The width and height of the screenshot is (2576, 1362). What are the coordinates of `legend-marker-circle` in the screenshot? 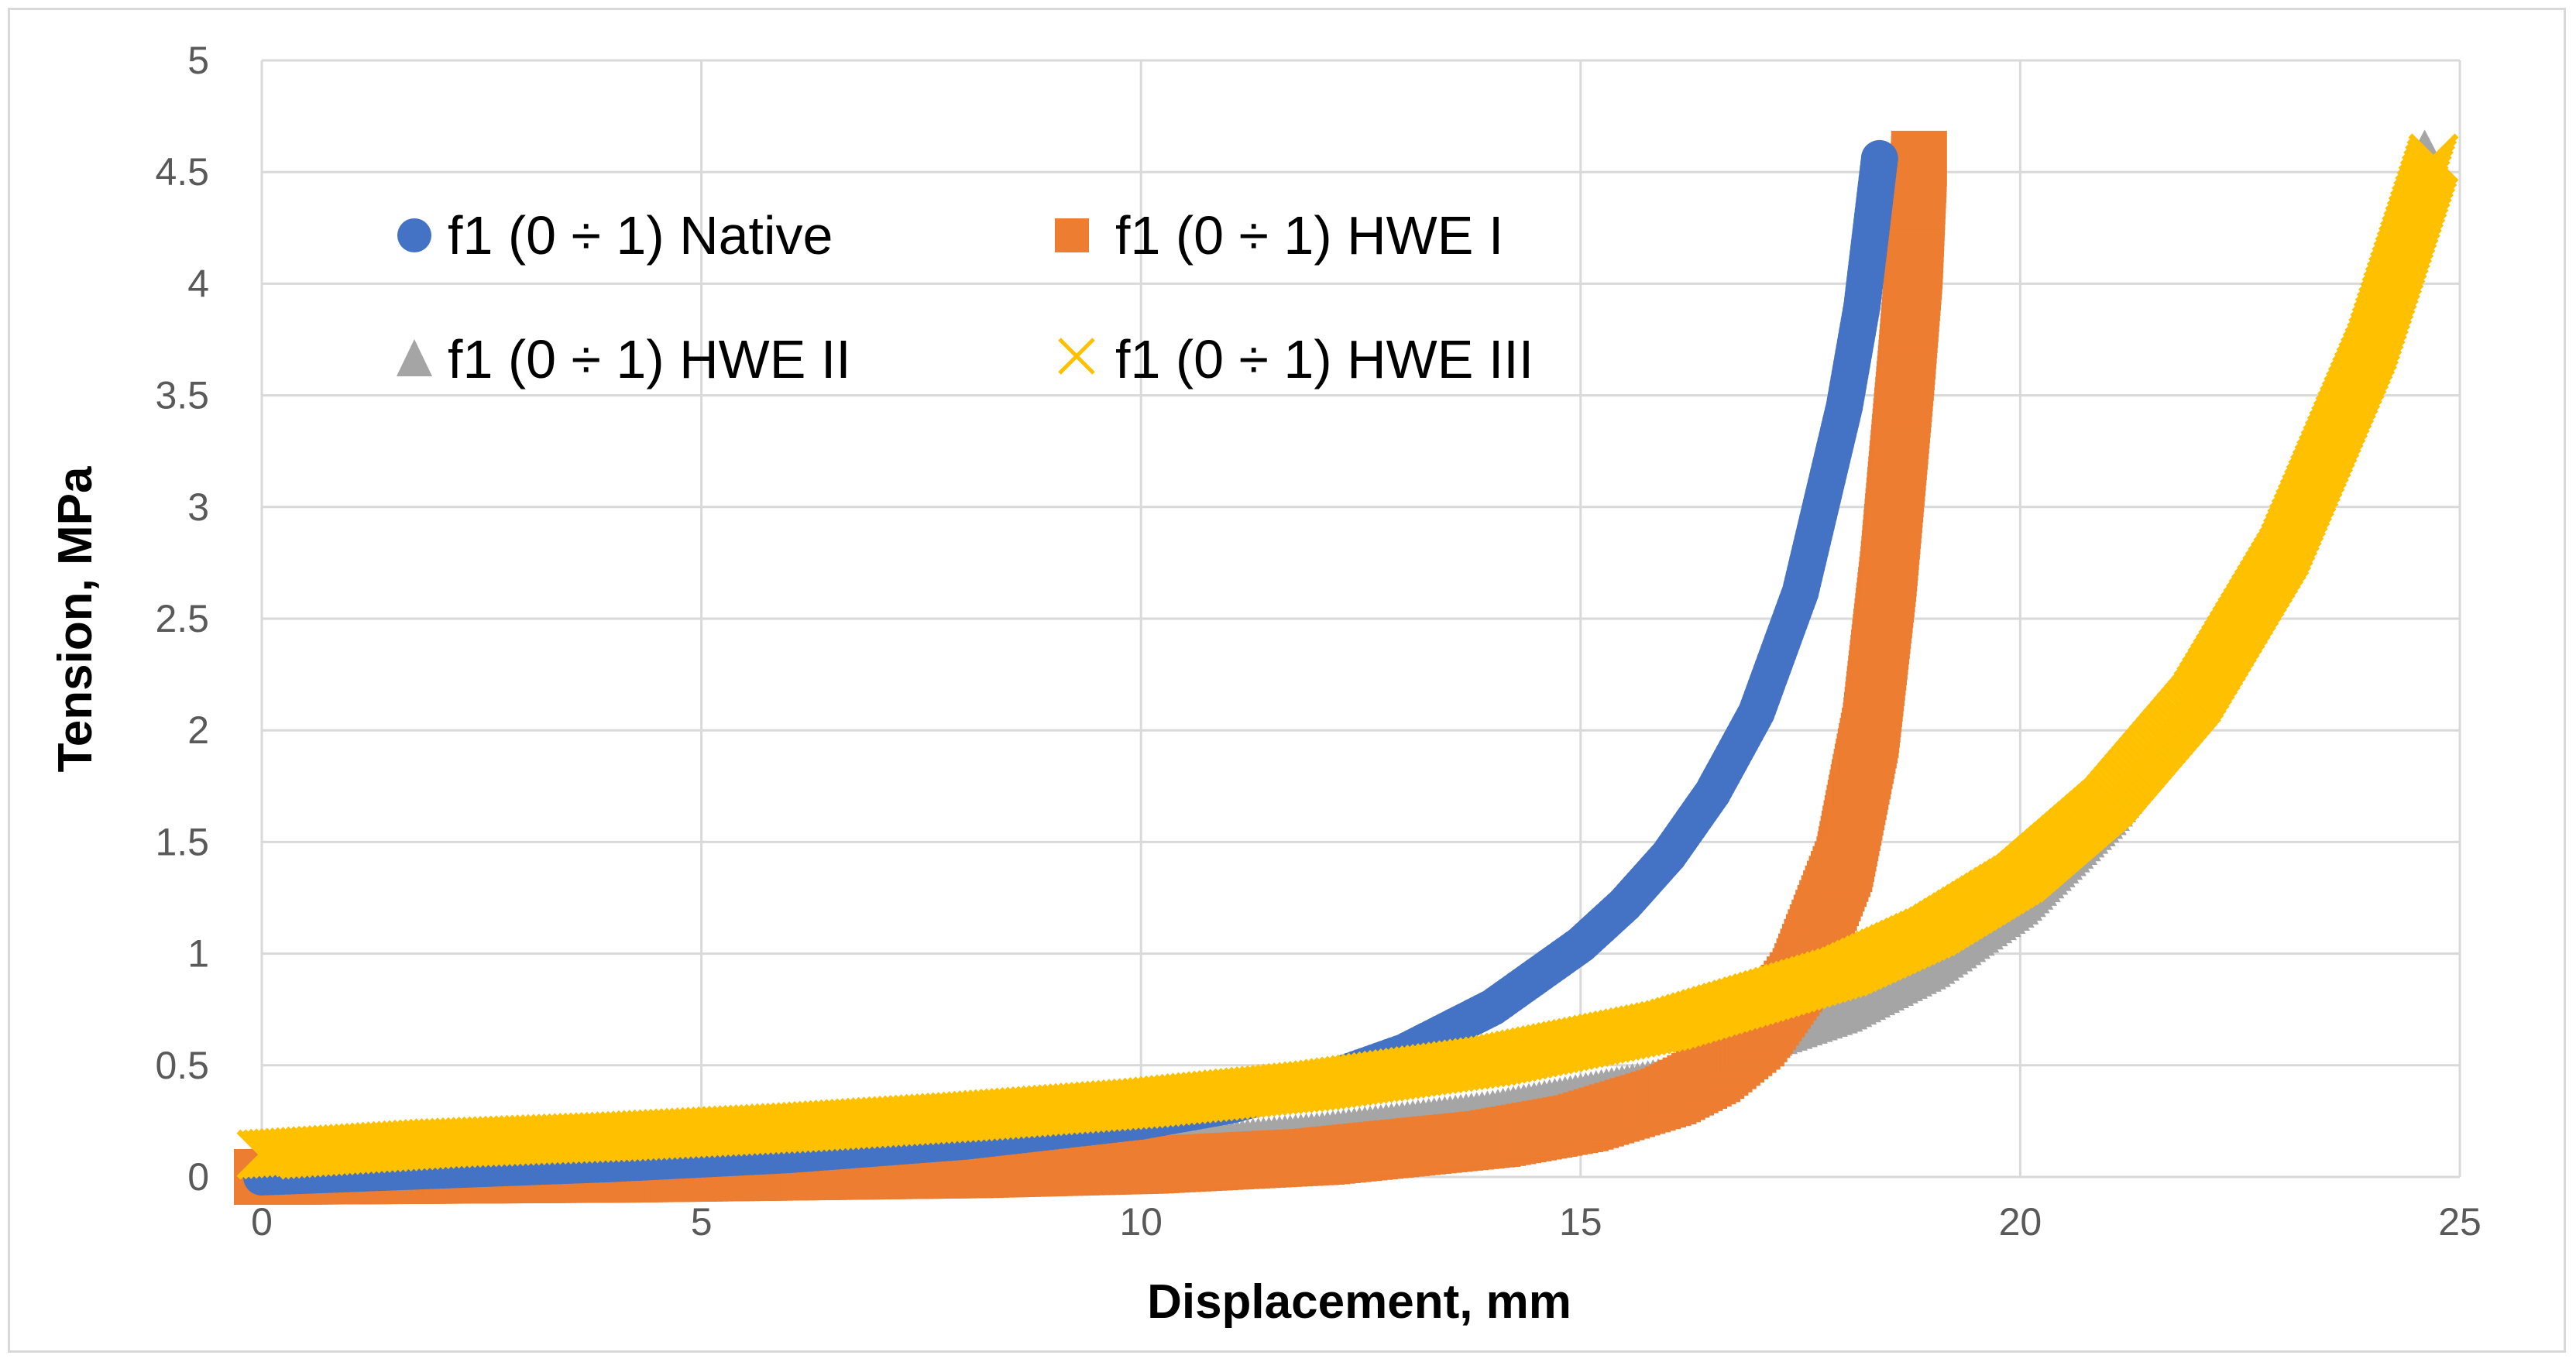 It's located at (414, 235).